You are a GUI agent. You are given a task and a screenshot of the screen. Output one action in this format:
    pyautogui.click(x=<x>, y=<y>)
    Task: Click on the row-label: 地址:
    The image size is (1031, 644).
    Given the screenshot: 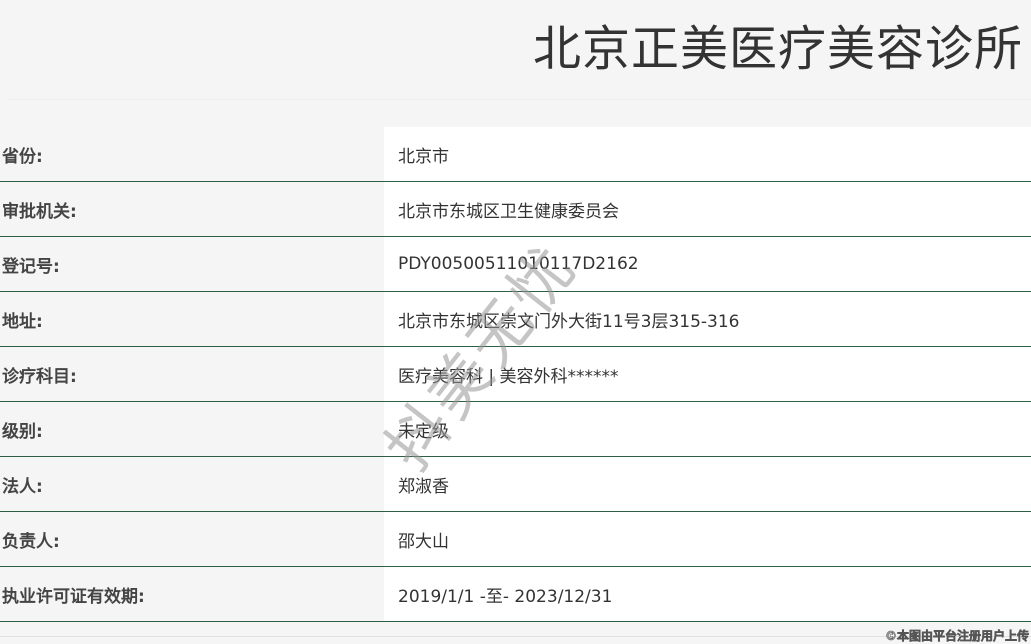 What is the action you would take?
    pyautogui.click(x=22, y=321)
    